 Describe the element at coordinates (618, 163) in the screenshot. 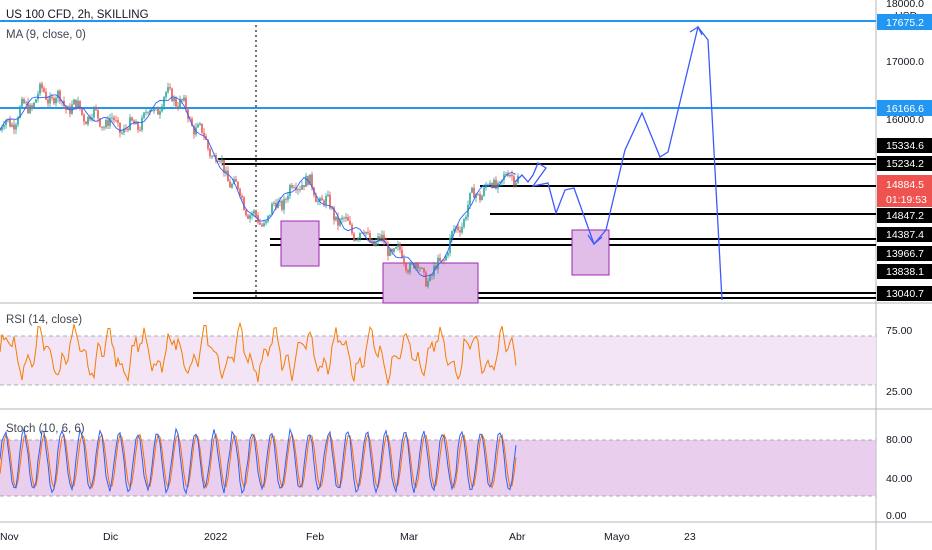

I see `projection-path` at that location.